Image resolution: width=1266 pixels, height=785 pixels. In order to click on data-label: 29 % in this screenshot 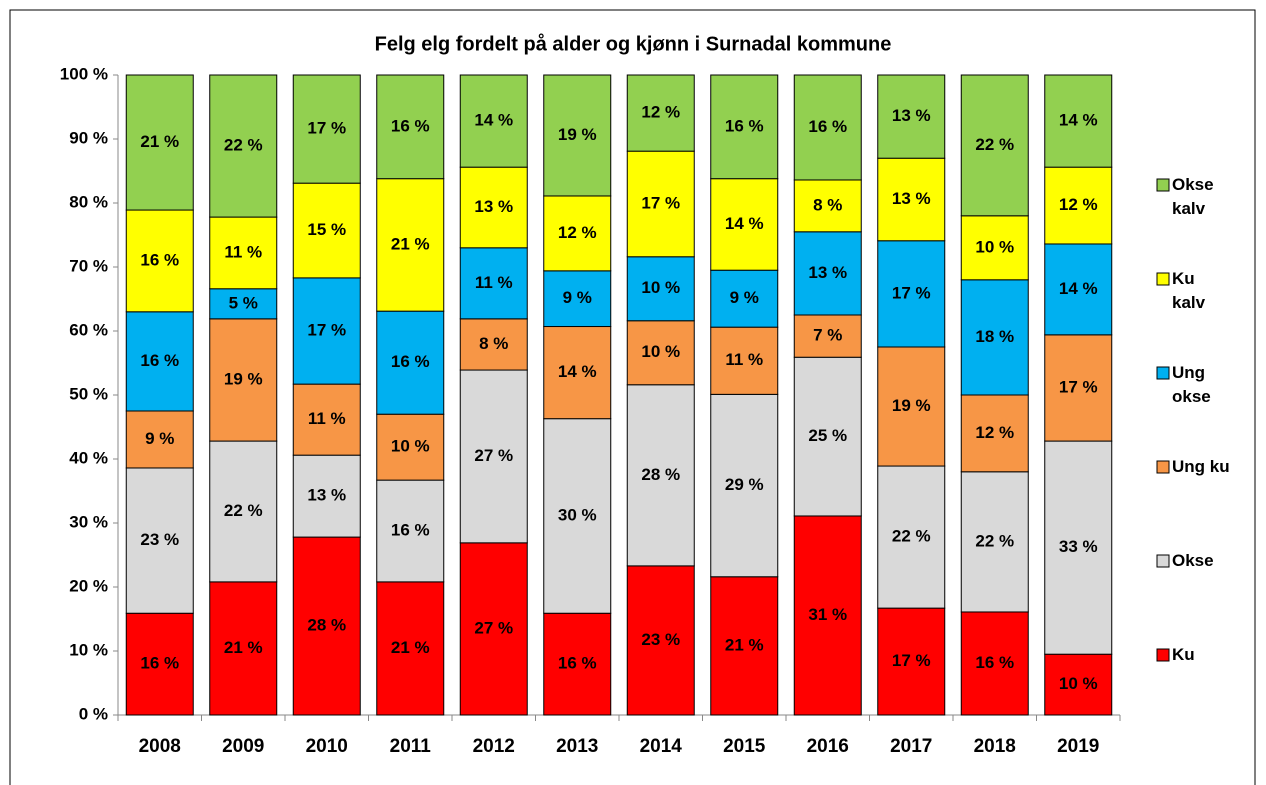, I will do `click(744, 484)`.